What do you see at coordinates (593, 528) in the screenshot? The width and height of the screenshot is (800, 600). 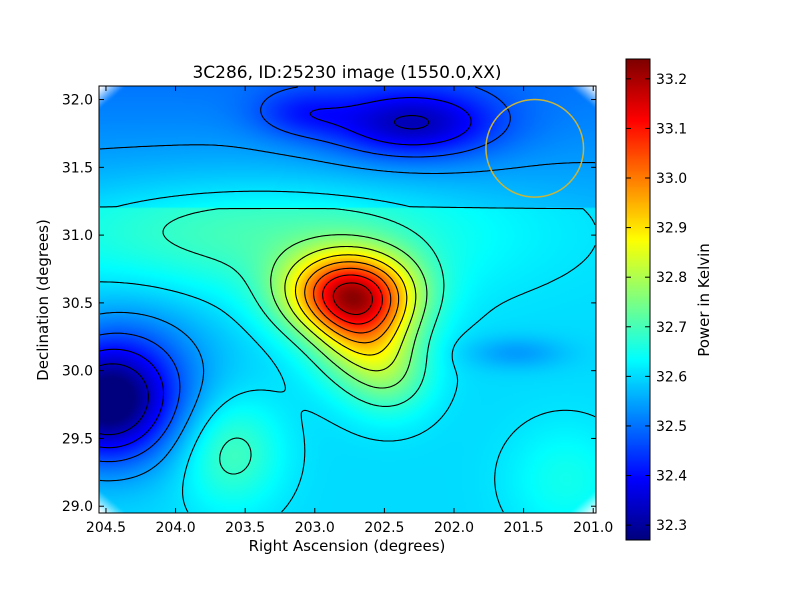 I see `x-tick-label: 201.0` at bounding box center [593, 528].